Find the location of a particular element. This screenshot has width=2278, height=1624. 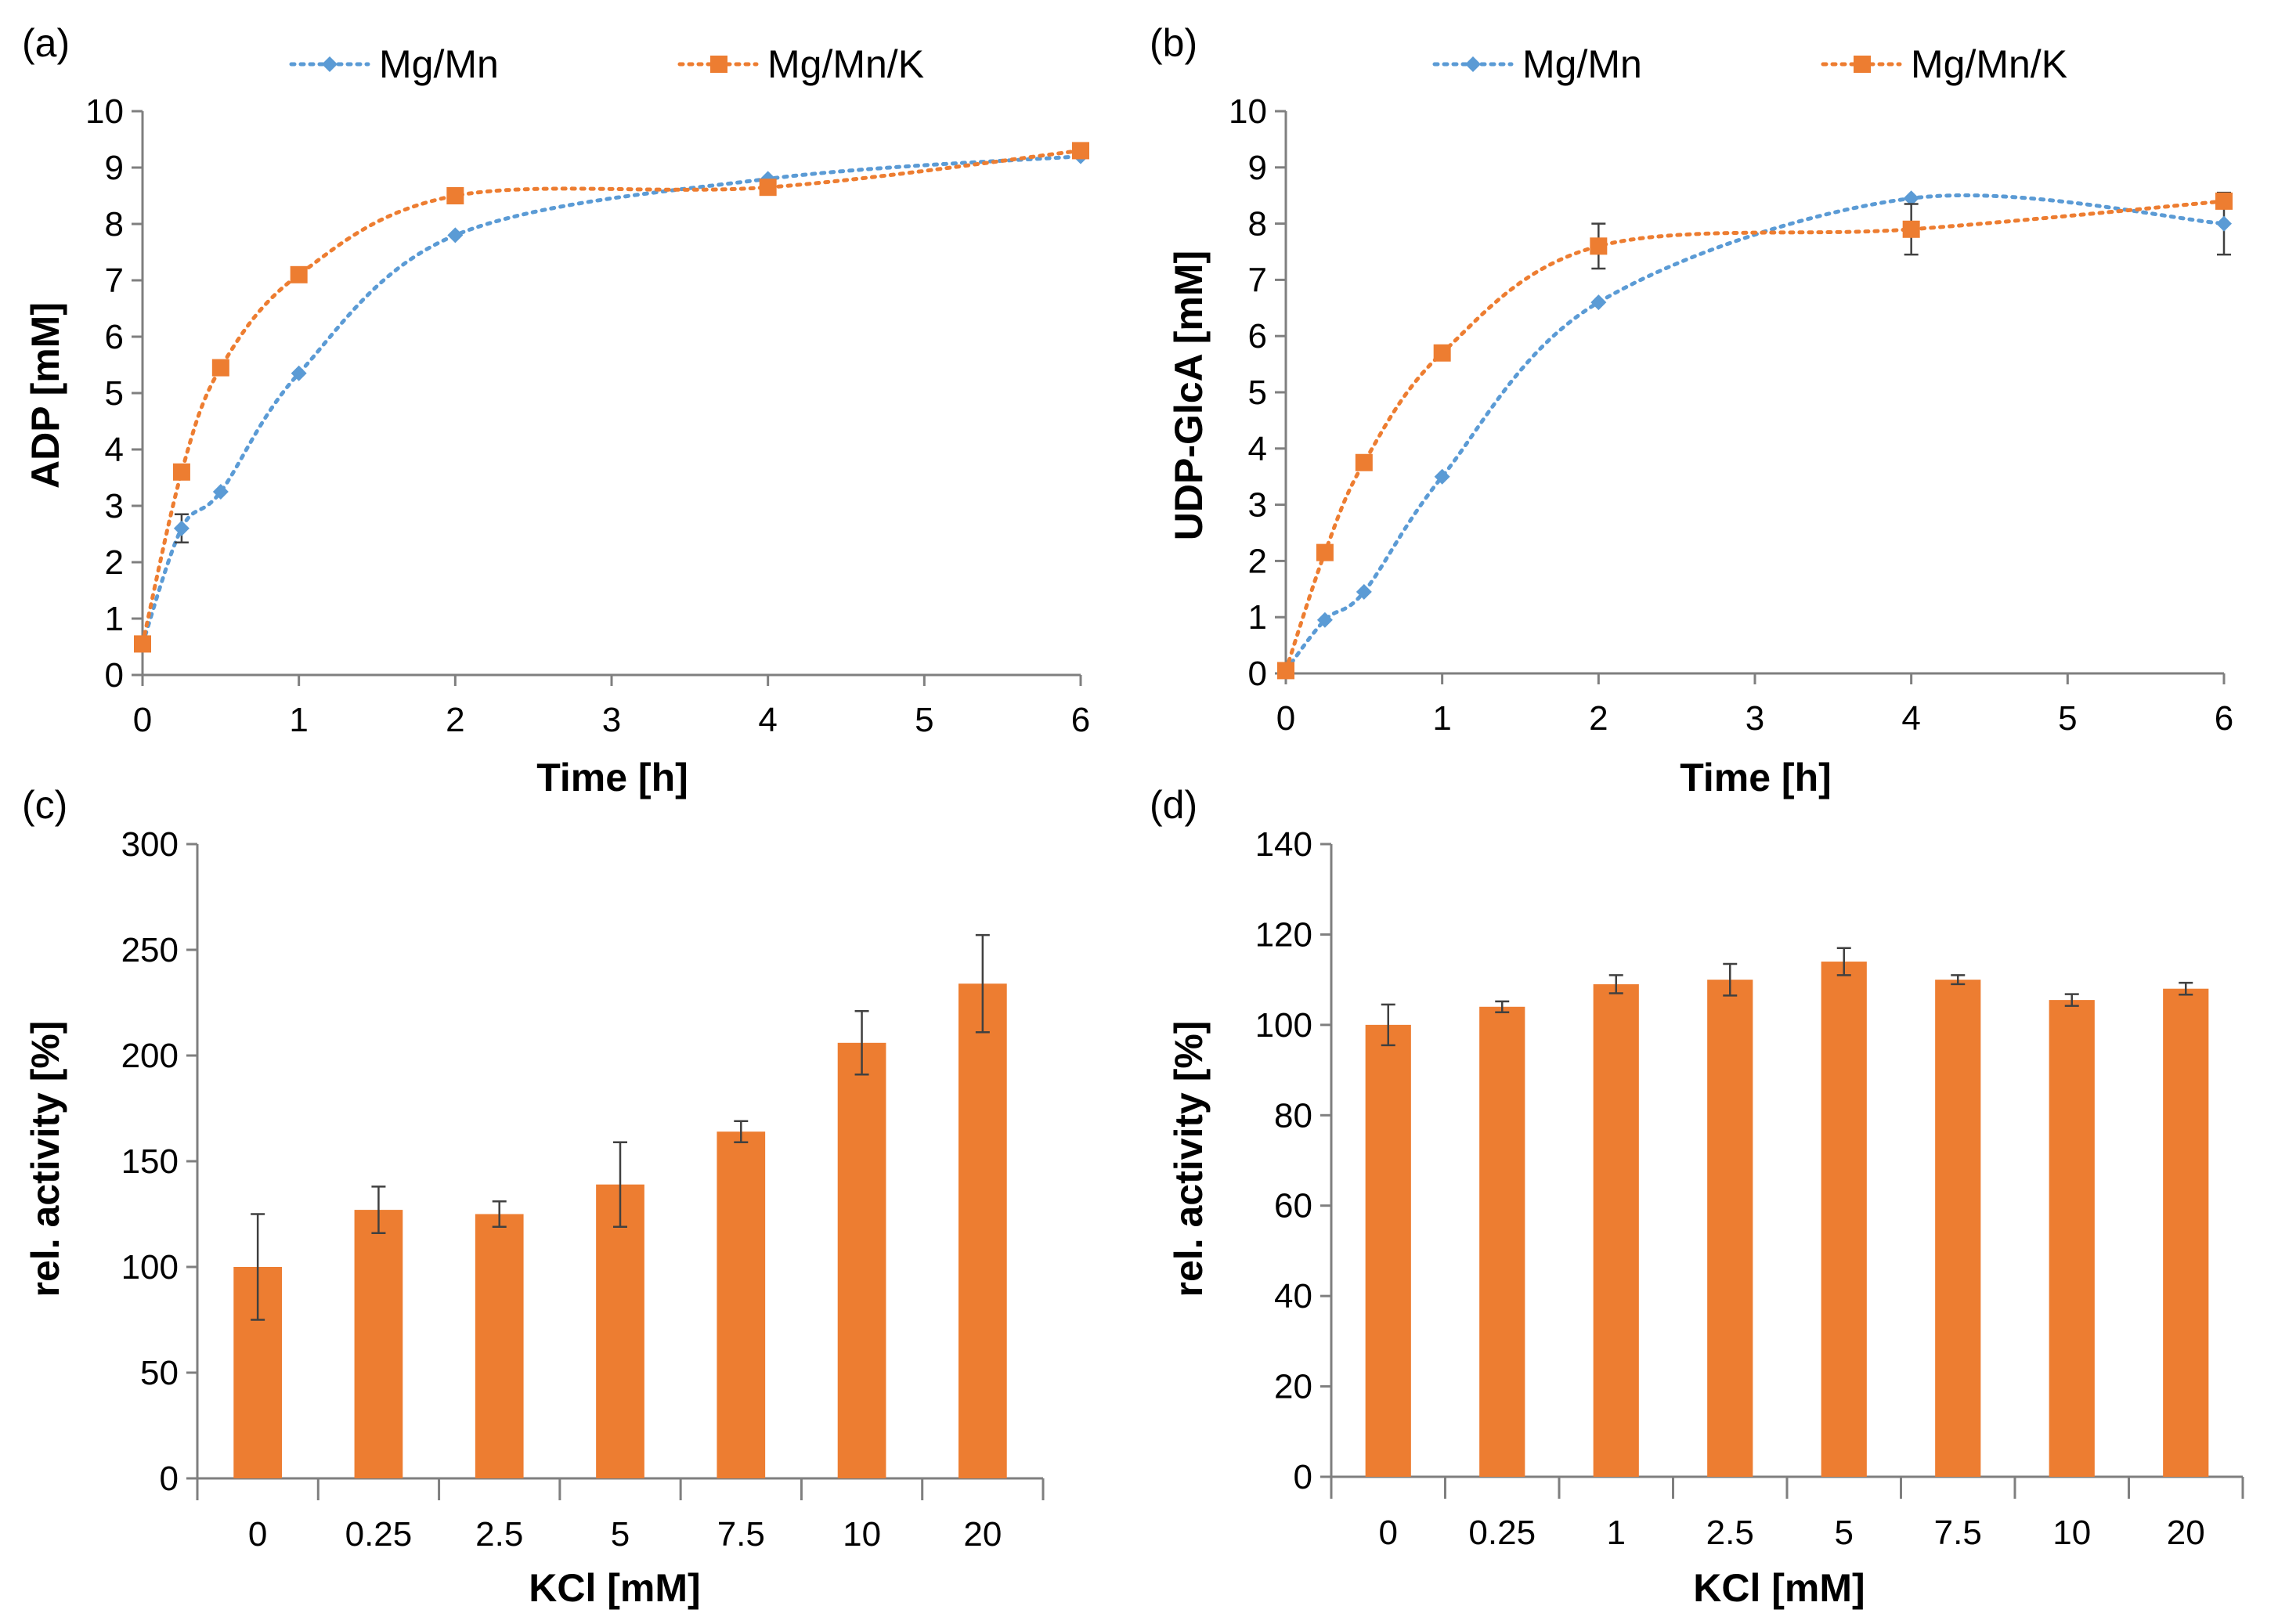

x-tick-label: 4 is located at coordinates (1910, 718).